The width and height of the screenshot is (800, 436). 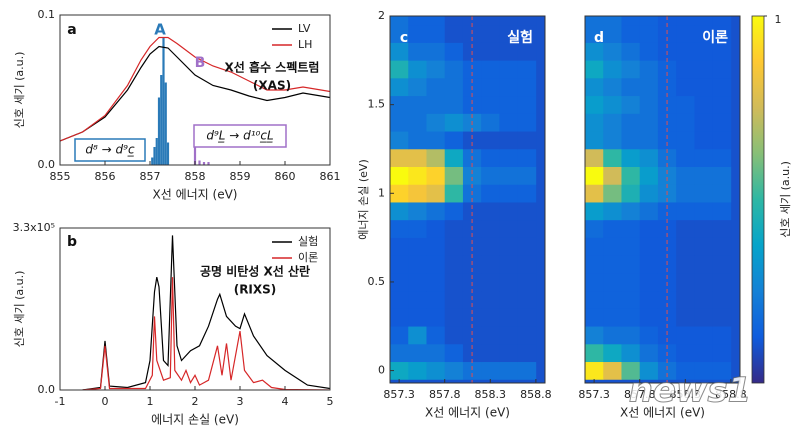 What do you see at coordinates (640, 394) in the screenshot?
I see `x-tick-label: 857.8` at bounding box center [640, 394].